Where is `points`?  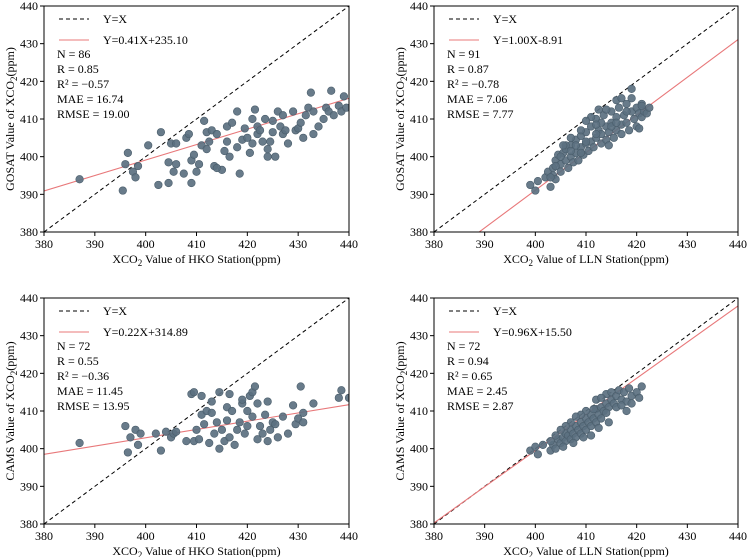 points is located at coordinates (212, 419).